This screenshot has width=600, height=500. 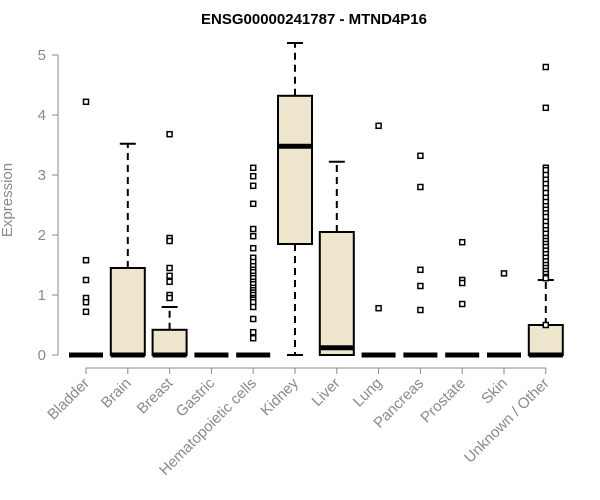 I want to click on y-tick-label: 0, so click(x=42, y=355).